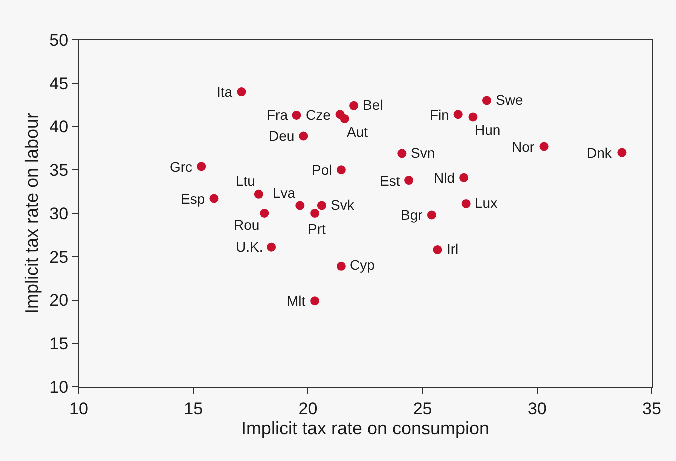 This screenshot has width=676, height=461. Describe the element at coordinates (422, 408) in the screenshot. I see `x-tick-label: 25` at that location.